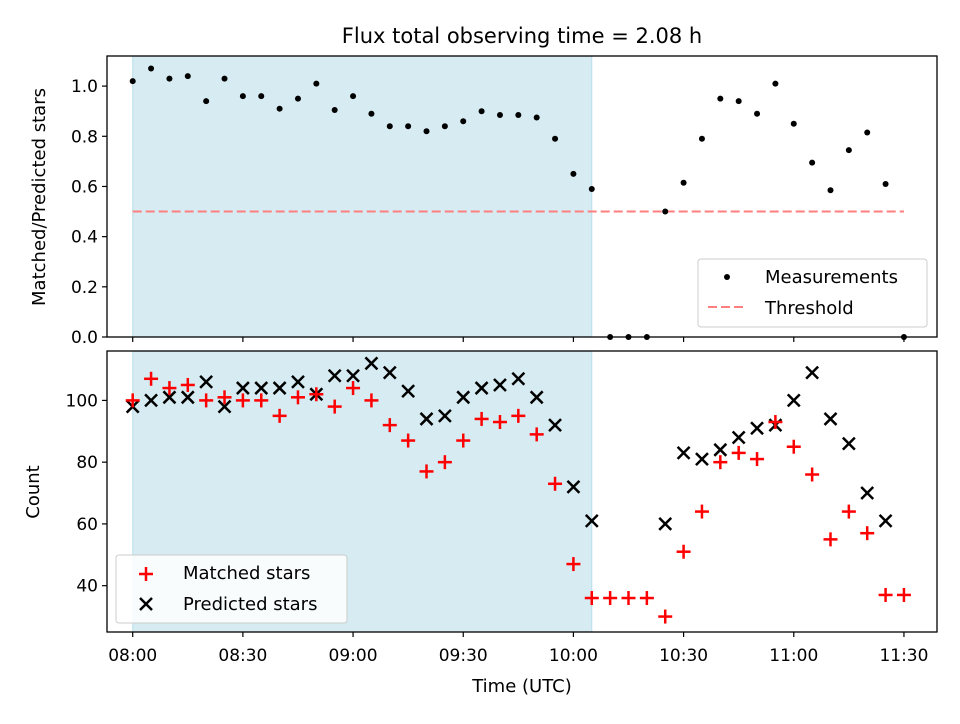 Image resolution: width=960 pixels, height=724 pixels. I want to click on top-y-tick-label: 0.6, so click(84, 187).